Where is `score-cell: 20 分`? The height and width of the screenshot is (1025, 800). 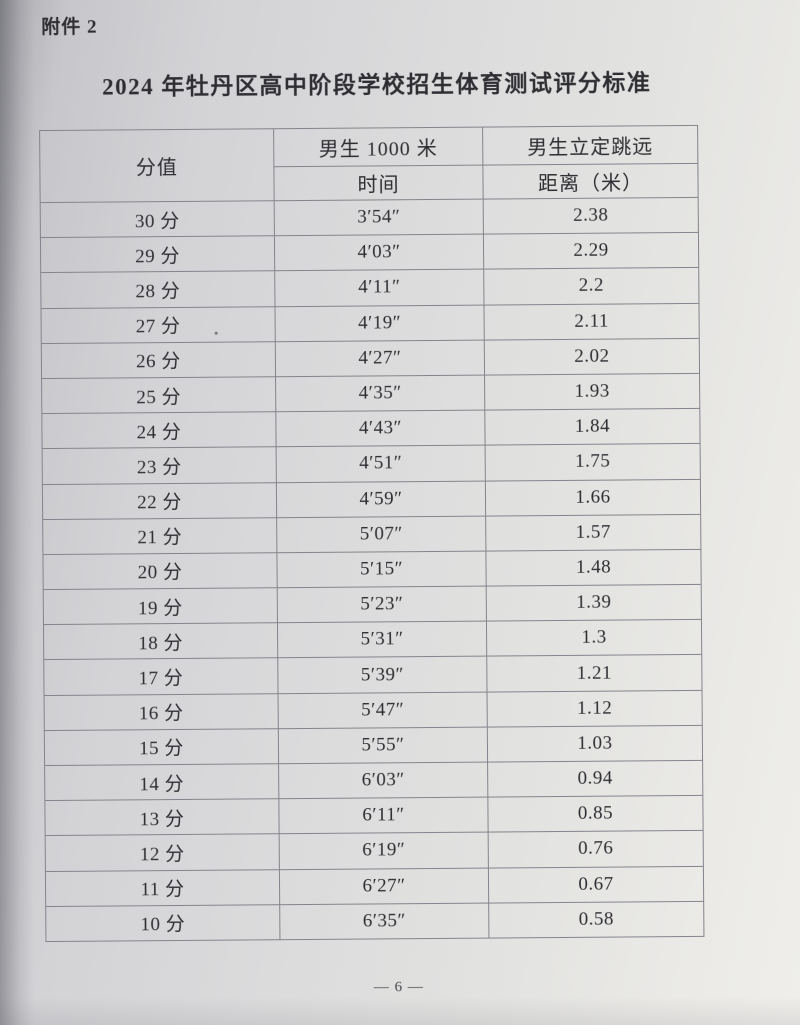 score-cell: 20 分 is located at coordinates (160, 571).